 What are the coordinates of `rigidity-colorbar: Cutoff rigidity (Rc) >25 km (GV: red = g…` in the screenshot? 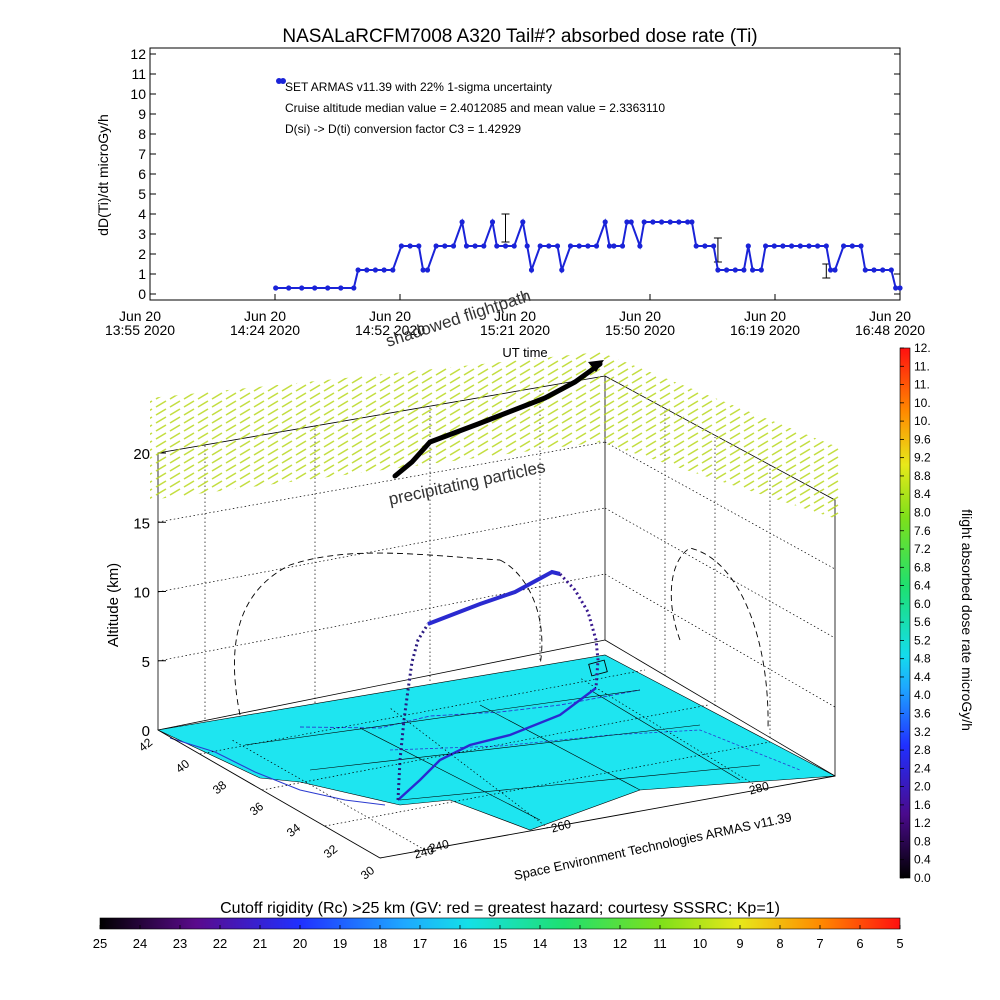 It's located at (498, 925).